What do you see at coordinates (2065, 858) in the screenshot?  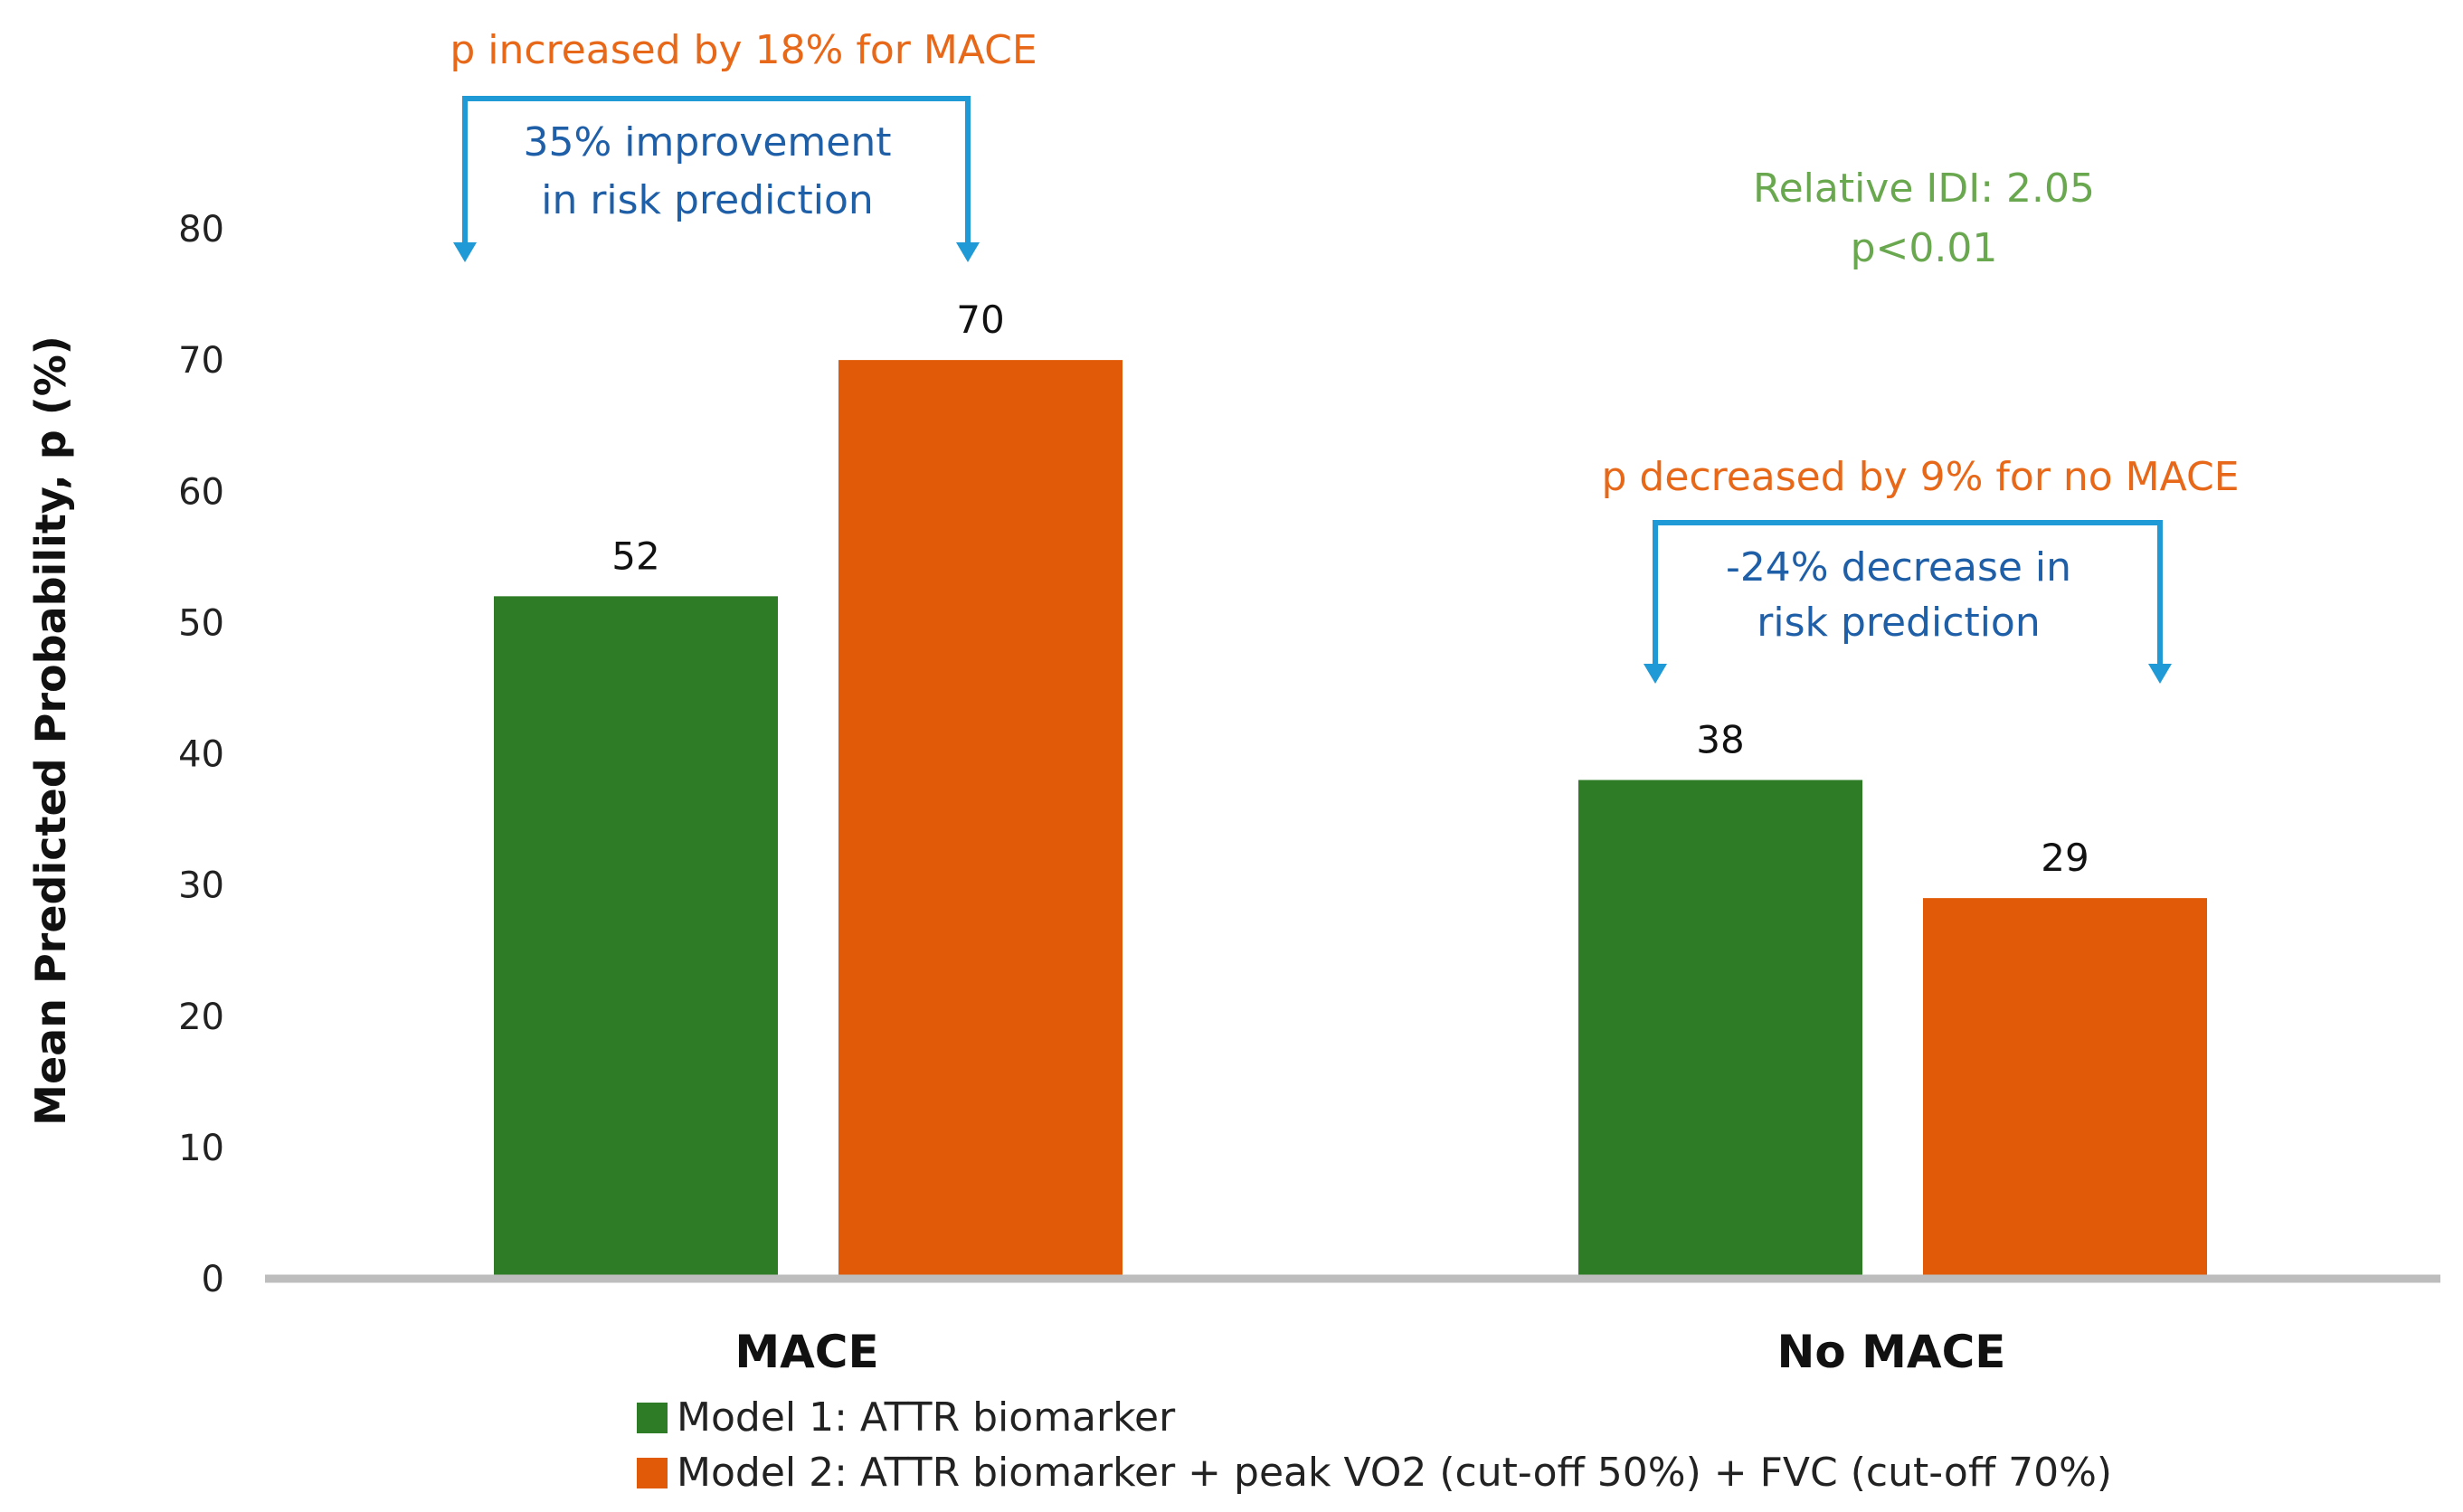 I see `data-label: 29` at bounding box center [2065, 858].